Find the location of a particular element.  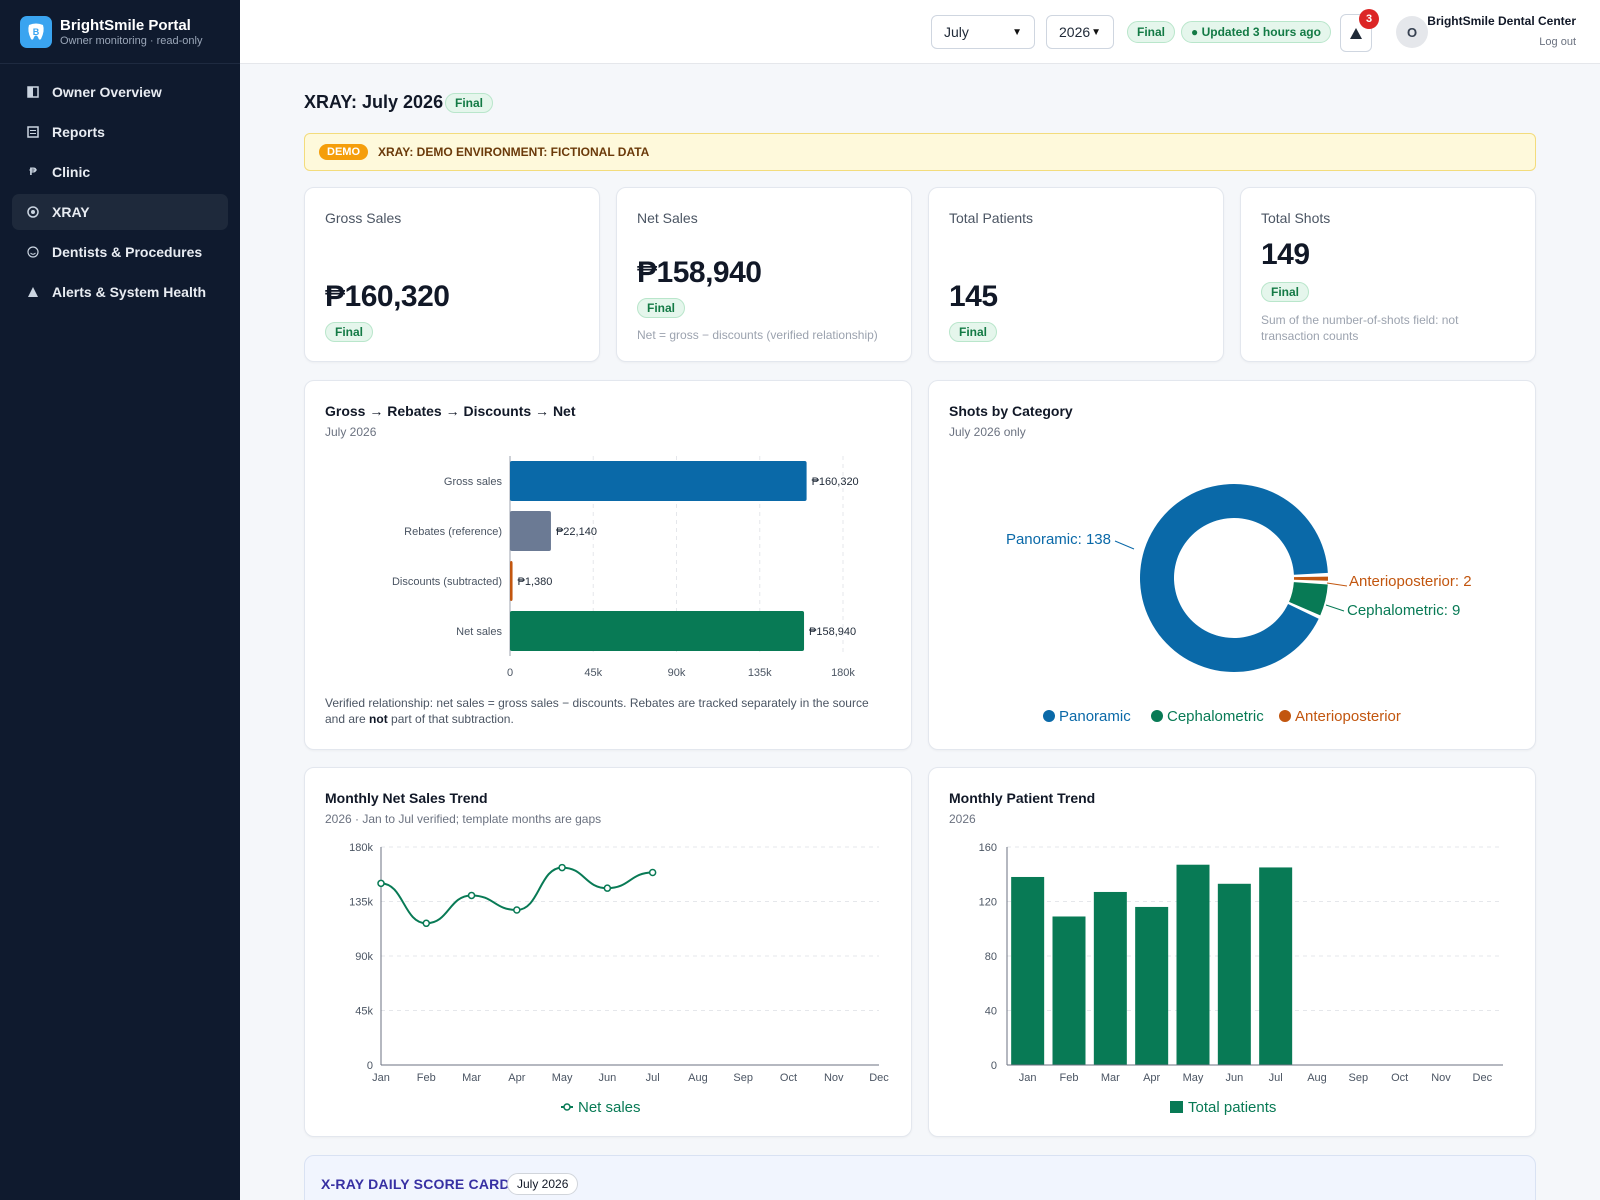

x-tick-label: 45k is located at coordinates (593, 673).